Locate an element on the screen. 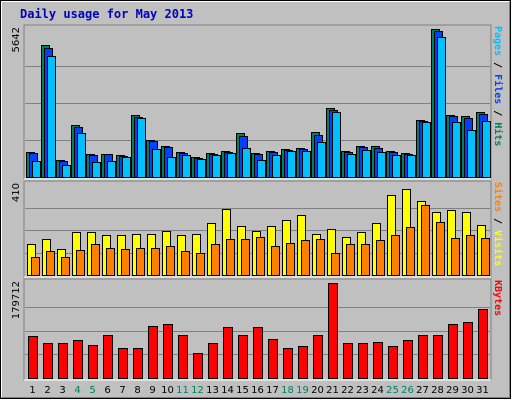  x-tick-label: 20 is located at coordinates (317, 390).